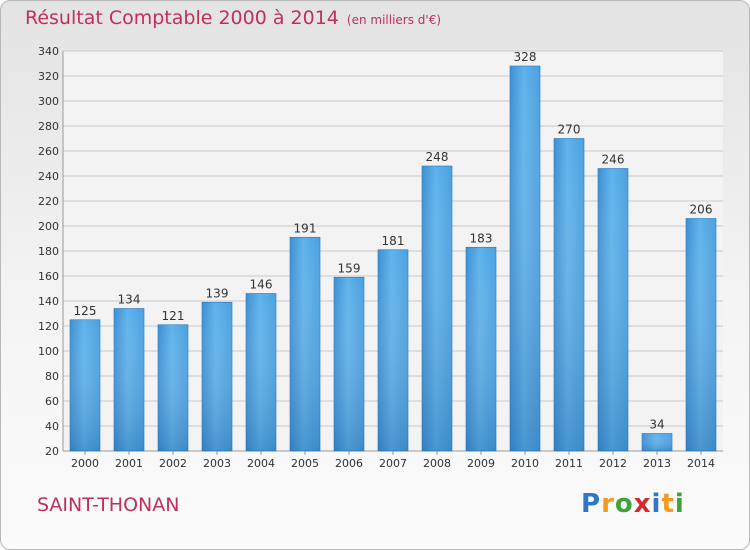 Image resolution: width=750 pixels, height=550 pixels. Describe the element at coordinates (701, 463) in the screenshot. I see `x-tick-label: 2014` at that location.